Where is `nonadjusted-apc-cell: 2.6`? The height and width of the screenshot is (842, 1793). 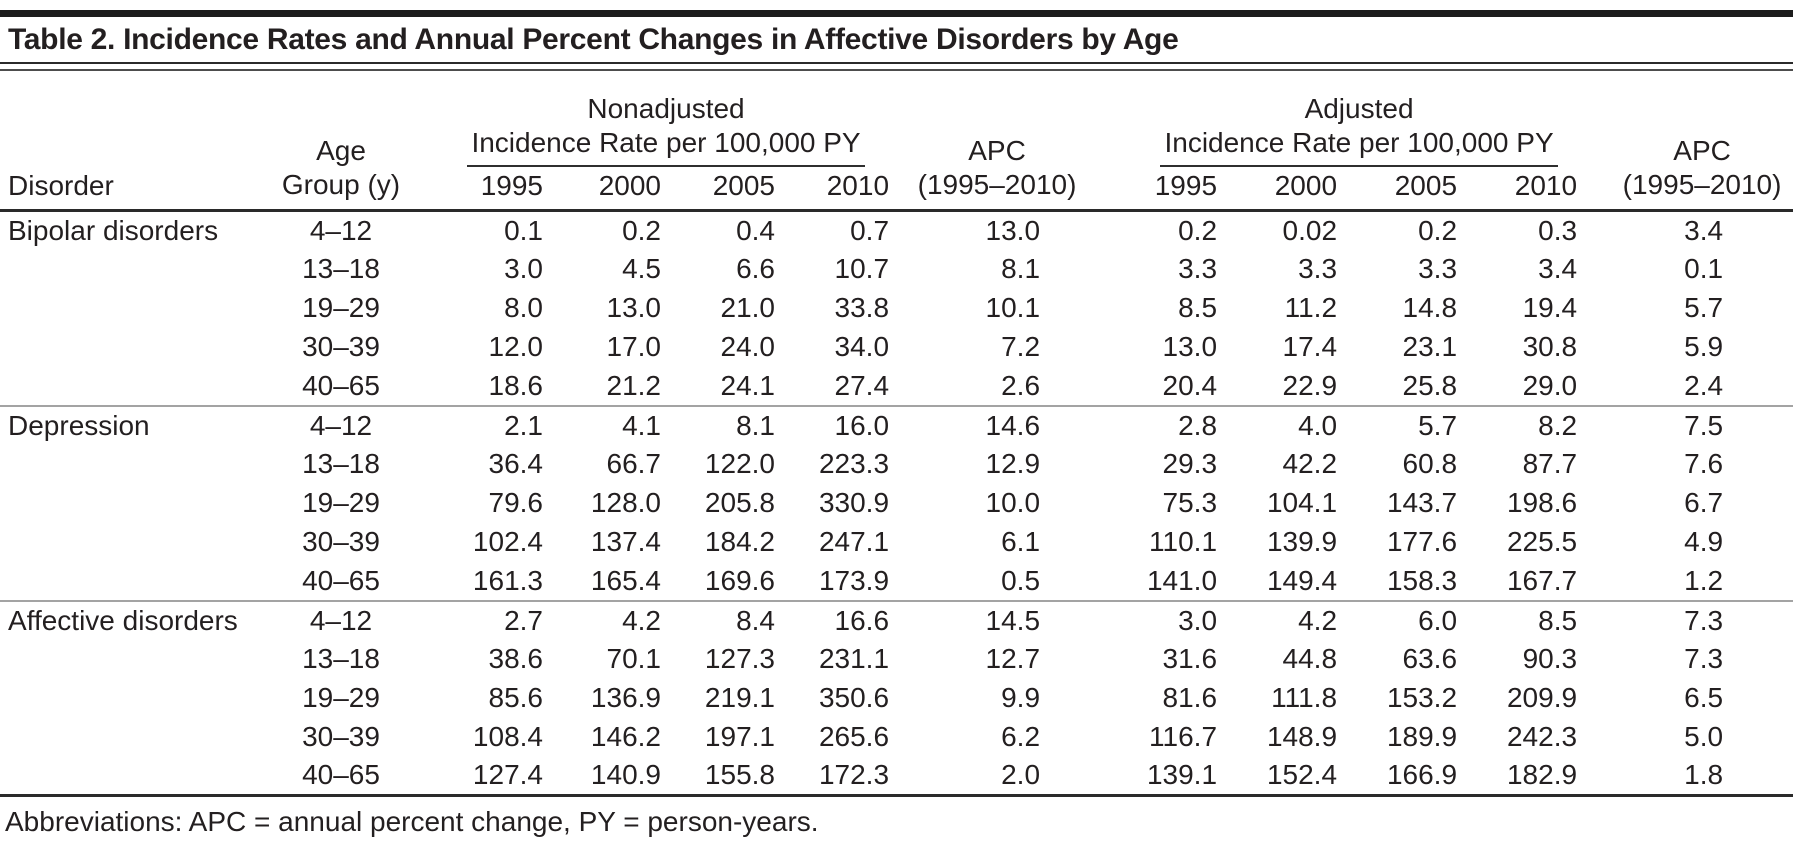 nonadjusted-apc-cell: 2.6 is located at coordinates (1021, 385).